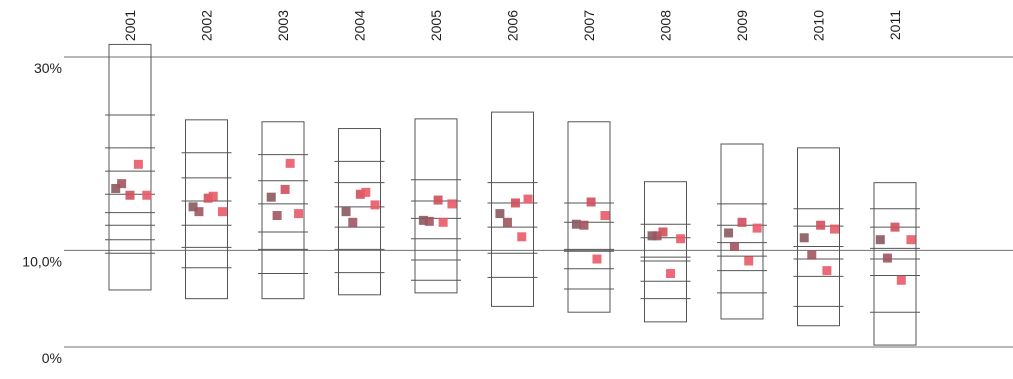 Image resolution: width=1013 pixels, height=379 pixels. I want to click on range-box-2009, so click(742, 231).